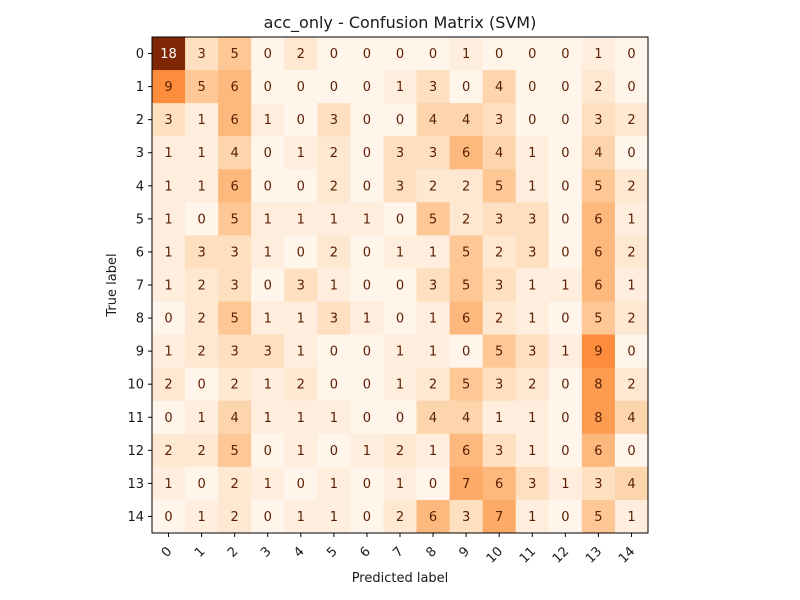  I want to click on x-tick-label-2: 2, so click(233, 552).